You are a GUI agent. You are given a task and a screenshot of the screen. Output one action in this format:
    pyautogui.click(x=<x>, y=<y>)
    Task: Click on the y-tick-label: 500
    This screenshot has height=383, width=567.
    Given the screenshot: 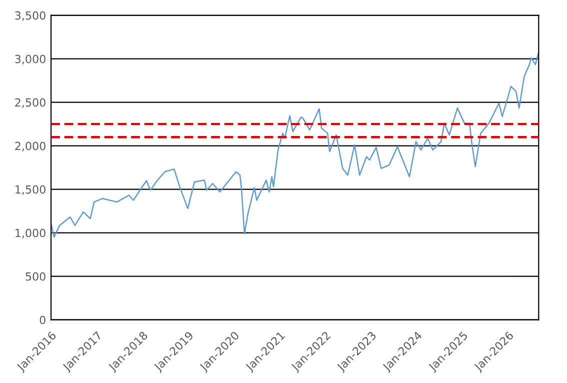 What is the action you would take?
    pyautogui.click(x=36, y=276)
    